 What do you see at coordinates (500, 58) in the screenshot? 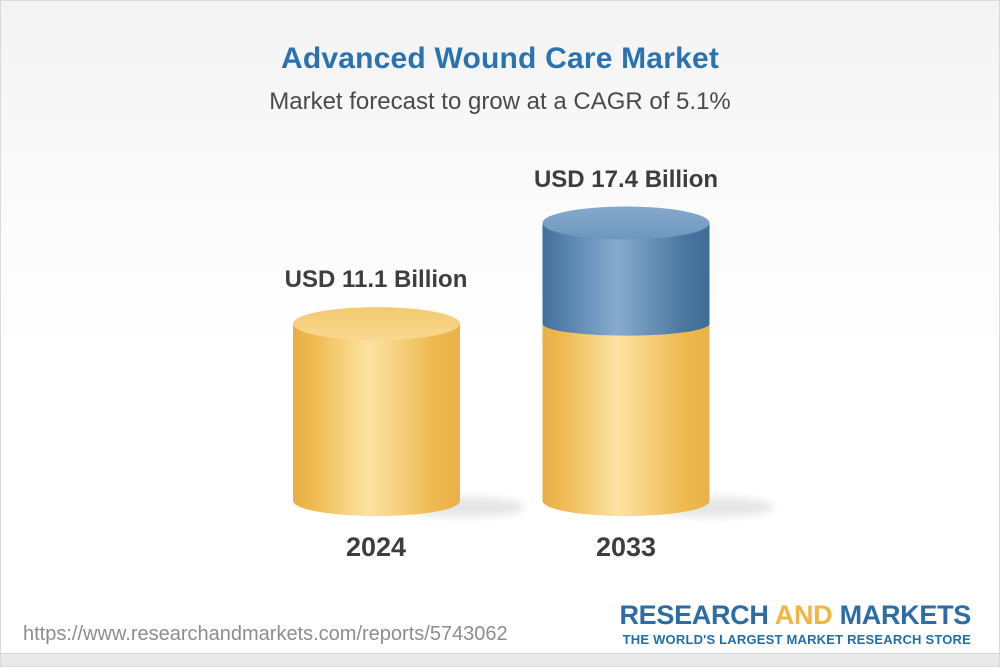
I see `chart-title: Advanced Wound Care Market` at bounding box center [500, 58].